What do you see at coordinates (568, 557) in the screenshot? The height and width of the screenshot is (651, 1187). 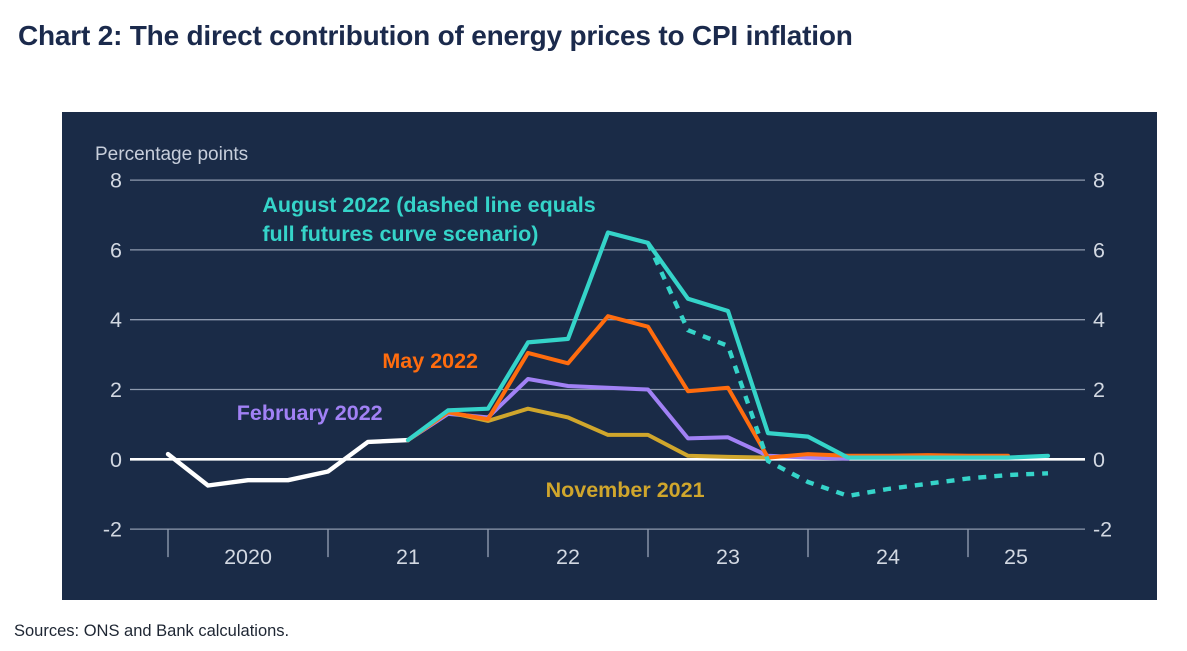 I see `x-axis-label: 22` at bounding box center [568, 557].